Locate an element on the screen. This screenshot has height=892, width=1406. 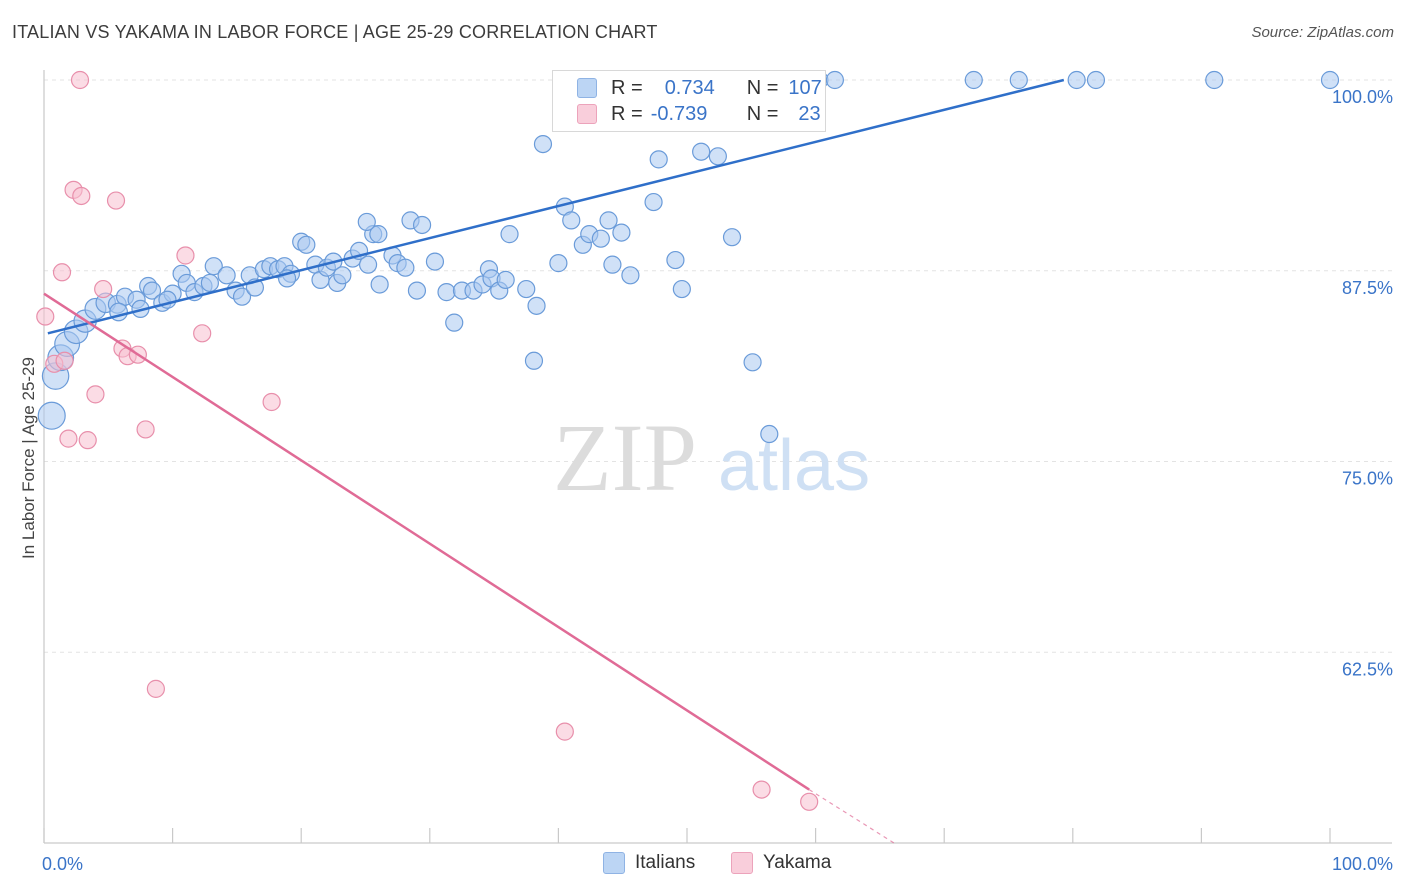
y-axis-label: In Labor Force | Age 25-29 is located at coordinates (28, 458).